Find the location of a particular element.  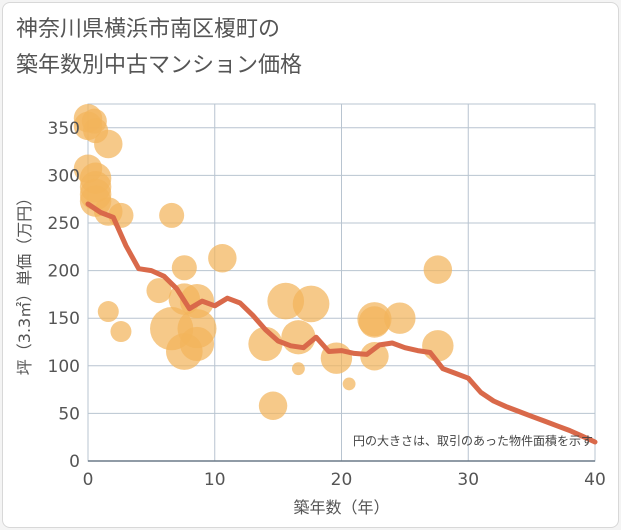

y-tick-label: 100 is located at coordinates (64, 367).